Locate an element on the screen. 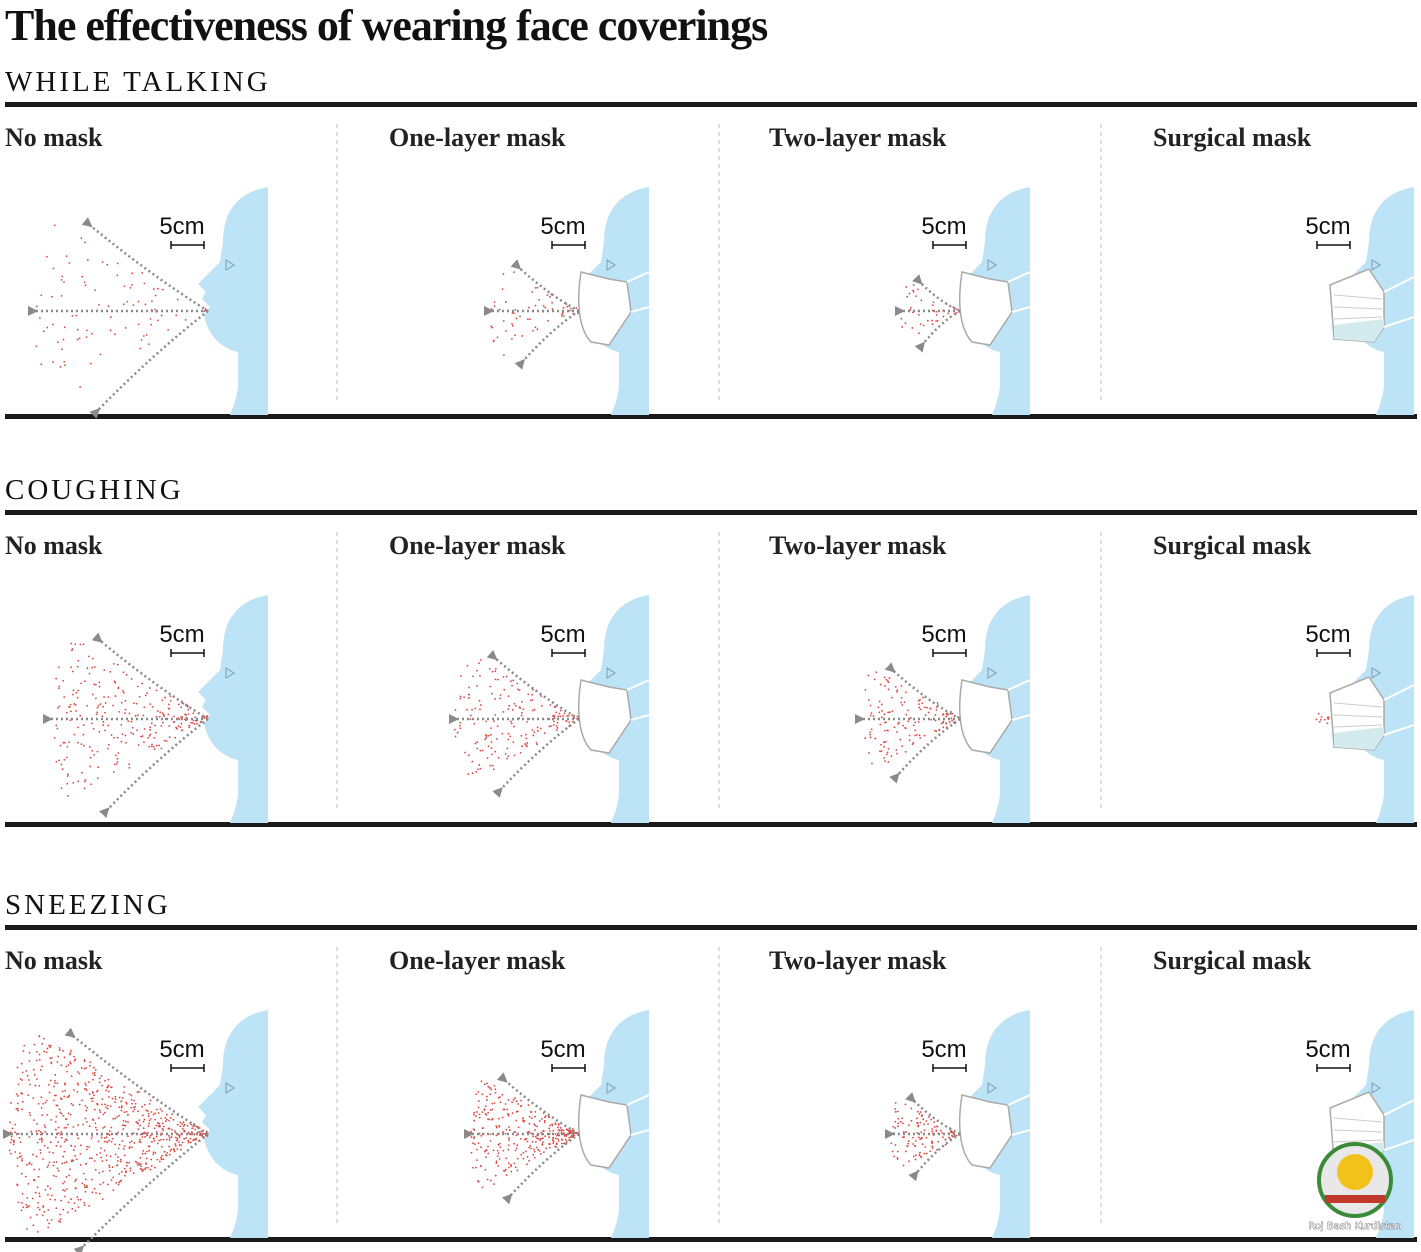 This screenshot has height=1252, width=1421. panel-label: No mask is located at coordinates (54, 960).